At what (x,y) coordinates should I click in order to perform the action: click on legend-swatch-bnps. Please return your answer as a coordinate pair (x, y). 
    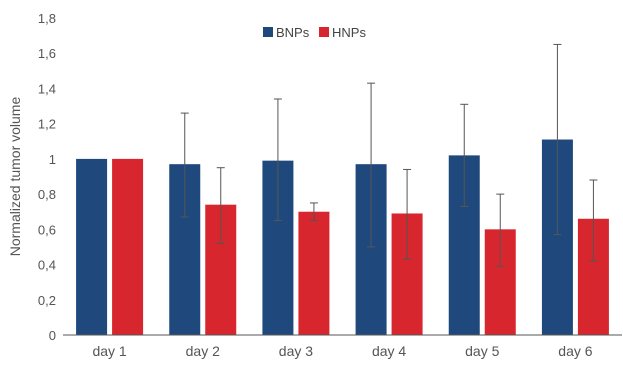
    Looking at the image, I should click on (268, 32).